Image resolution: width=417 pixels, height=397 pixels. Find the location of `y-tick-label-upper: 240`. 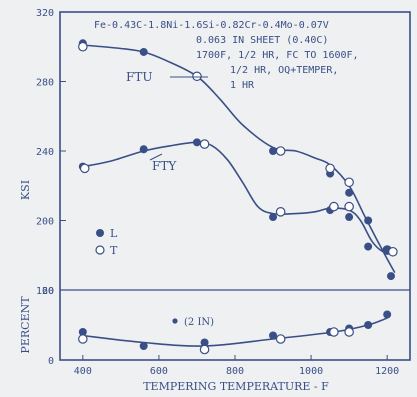

y-tick-label-upper: 240 is located at coordinates (45, 152).